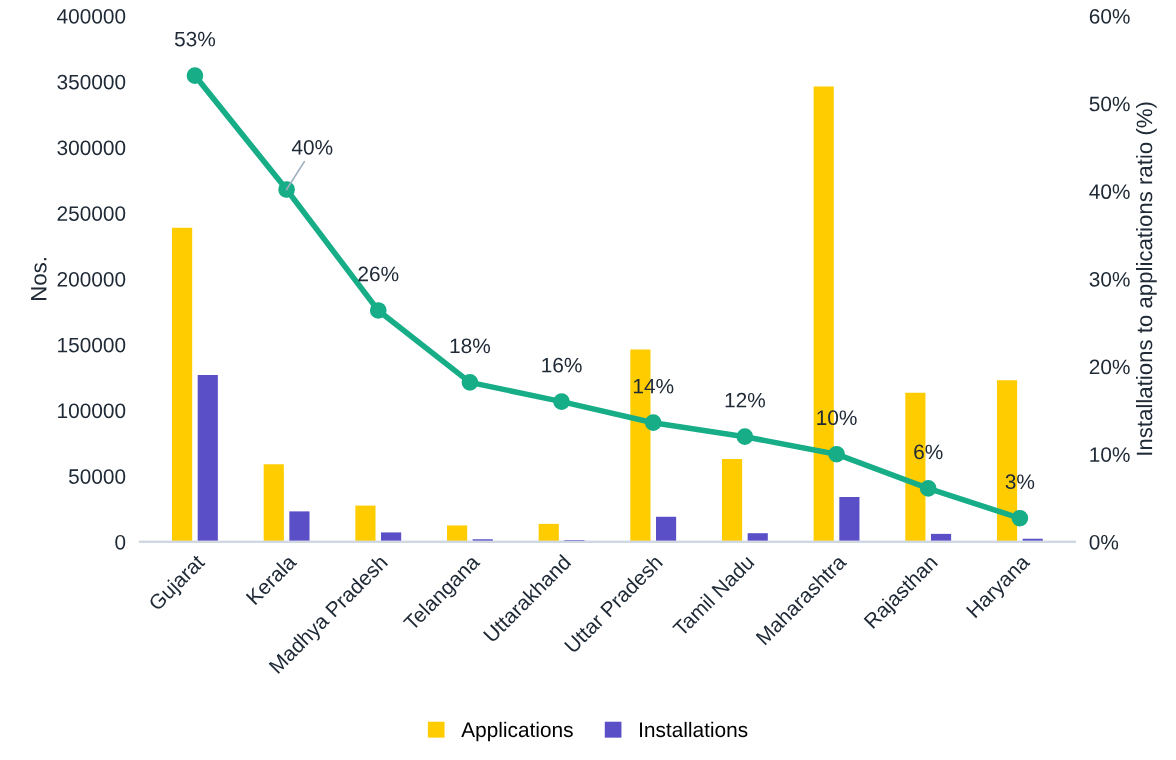 Image resolution: width=1176 pixels, height=760 pixels. What do you see at coordinates (39, 279) in the screenshot?
I see `y-axis-title: Nos.` at bounding box center [39, 279].